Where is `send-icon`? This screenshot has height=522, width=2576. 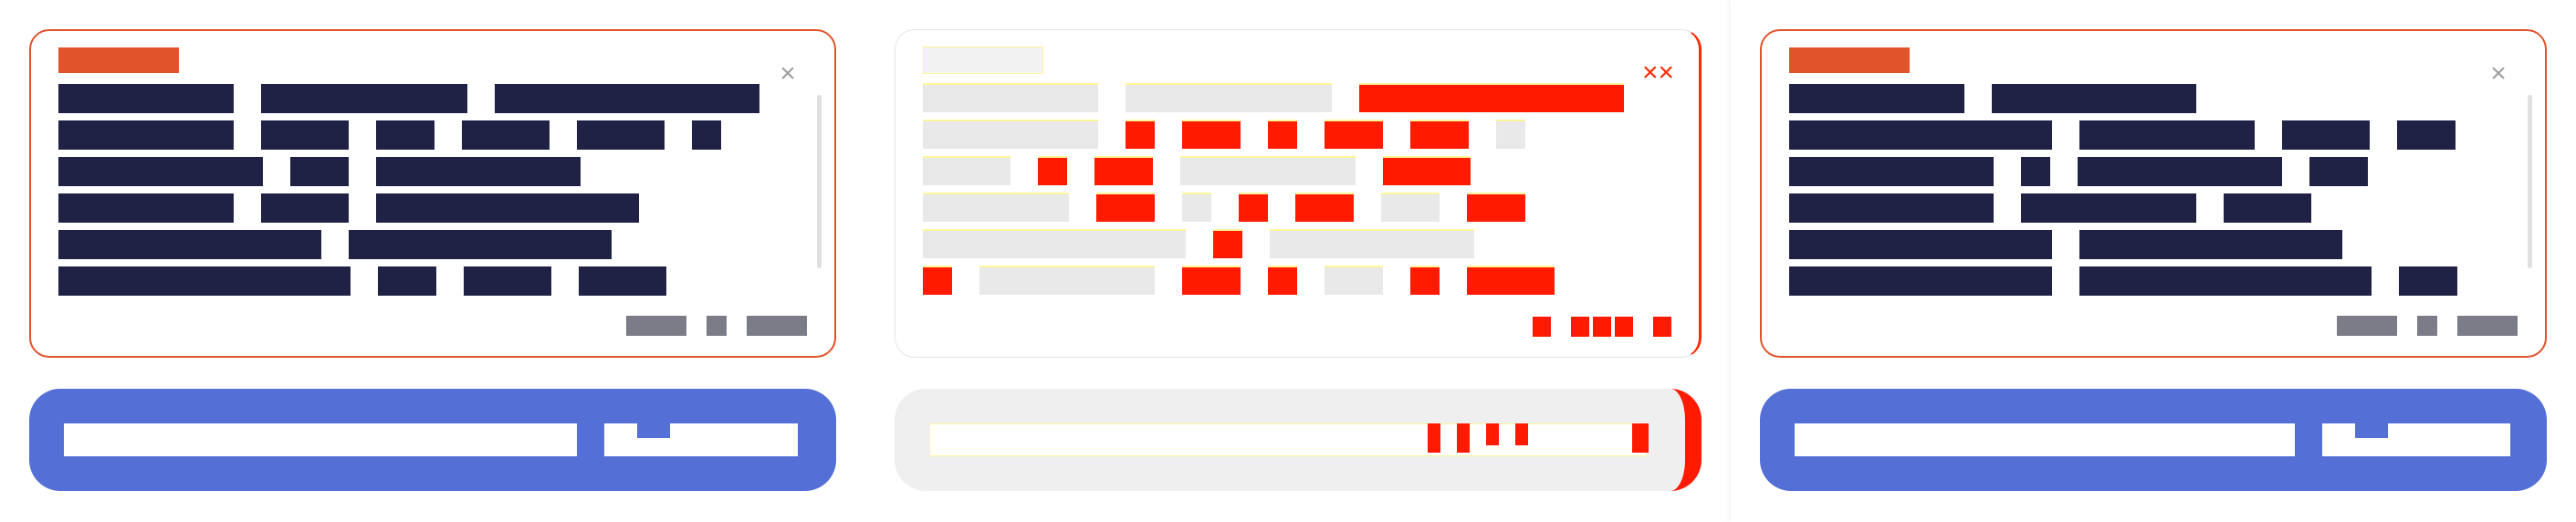 send-icon is located at coordinates (2372, 430).